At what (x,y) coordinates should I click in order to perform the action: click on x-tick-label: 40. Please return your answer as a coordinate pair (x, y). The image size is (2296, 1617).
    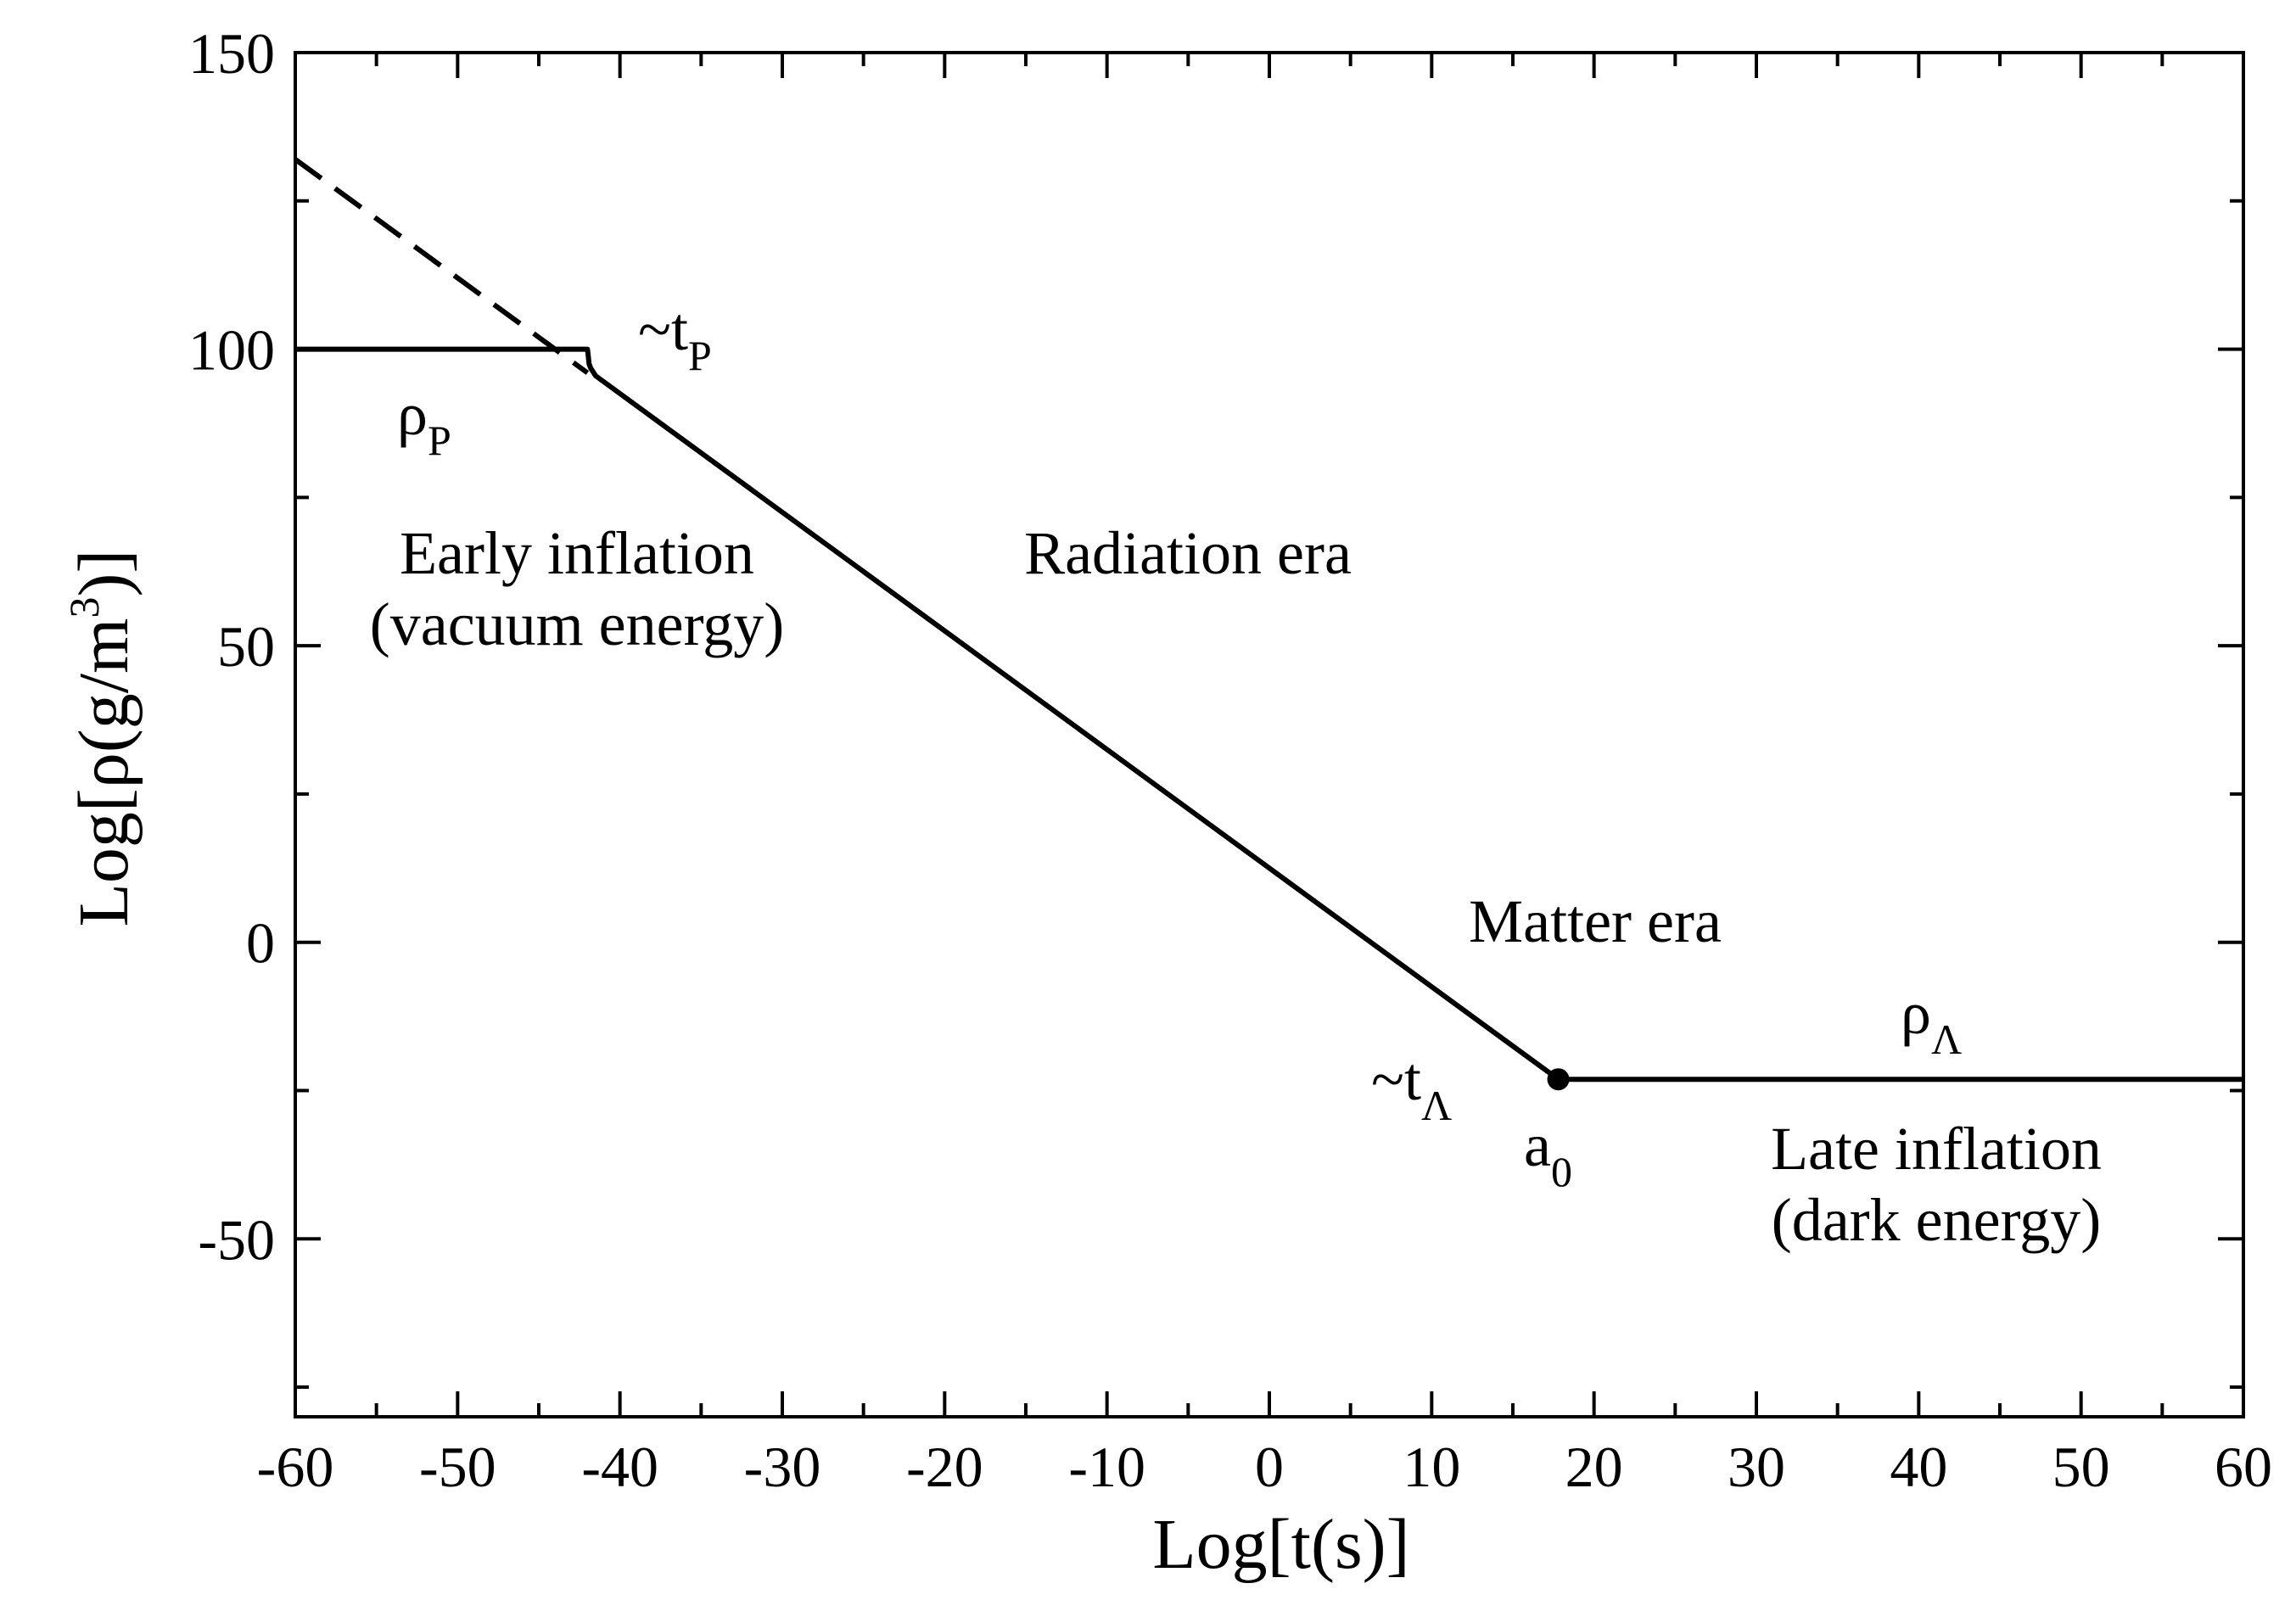
    Looking at the image, I should click on (1918, 1467).